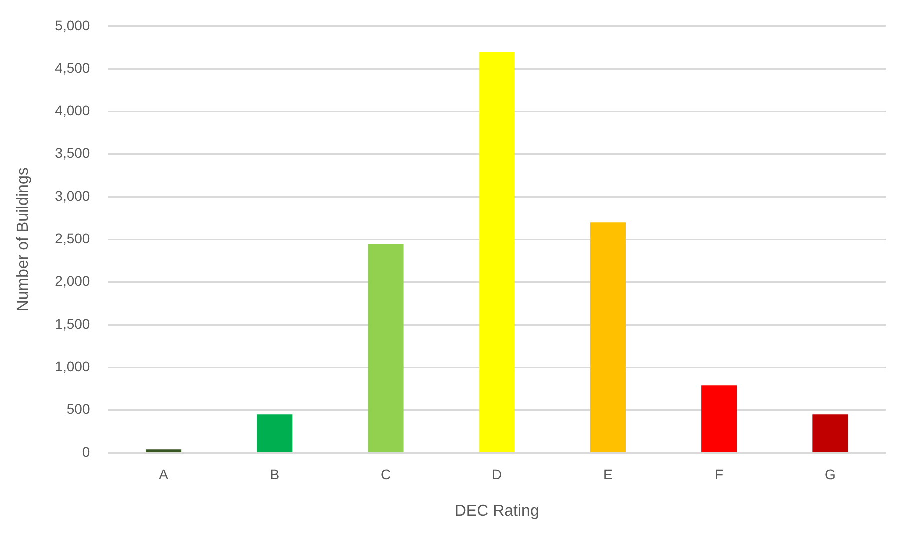 Image resolution: width=916 pixels, height=535 pixels. What do you see at coordinates (386, 474) in the screenshot?
I see `x-tick-label: C` at bounding box center [386, 474].